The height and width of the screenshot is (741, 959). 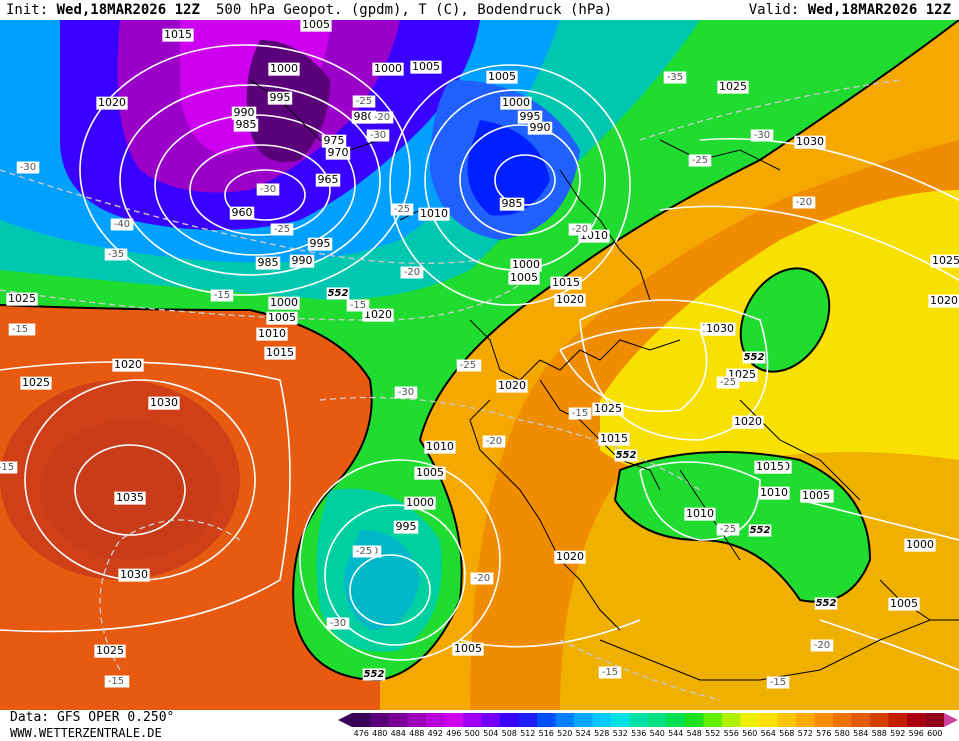 I want to click on svg-text: -35, so click(x=116, y=254).